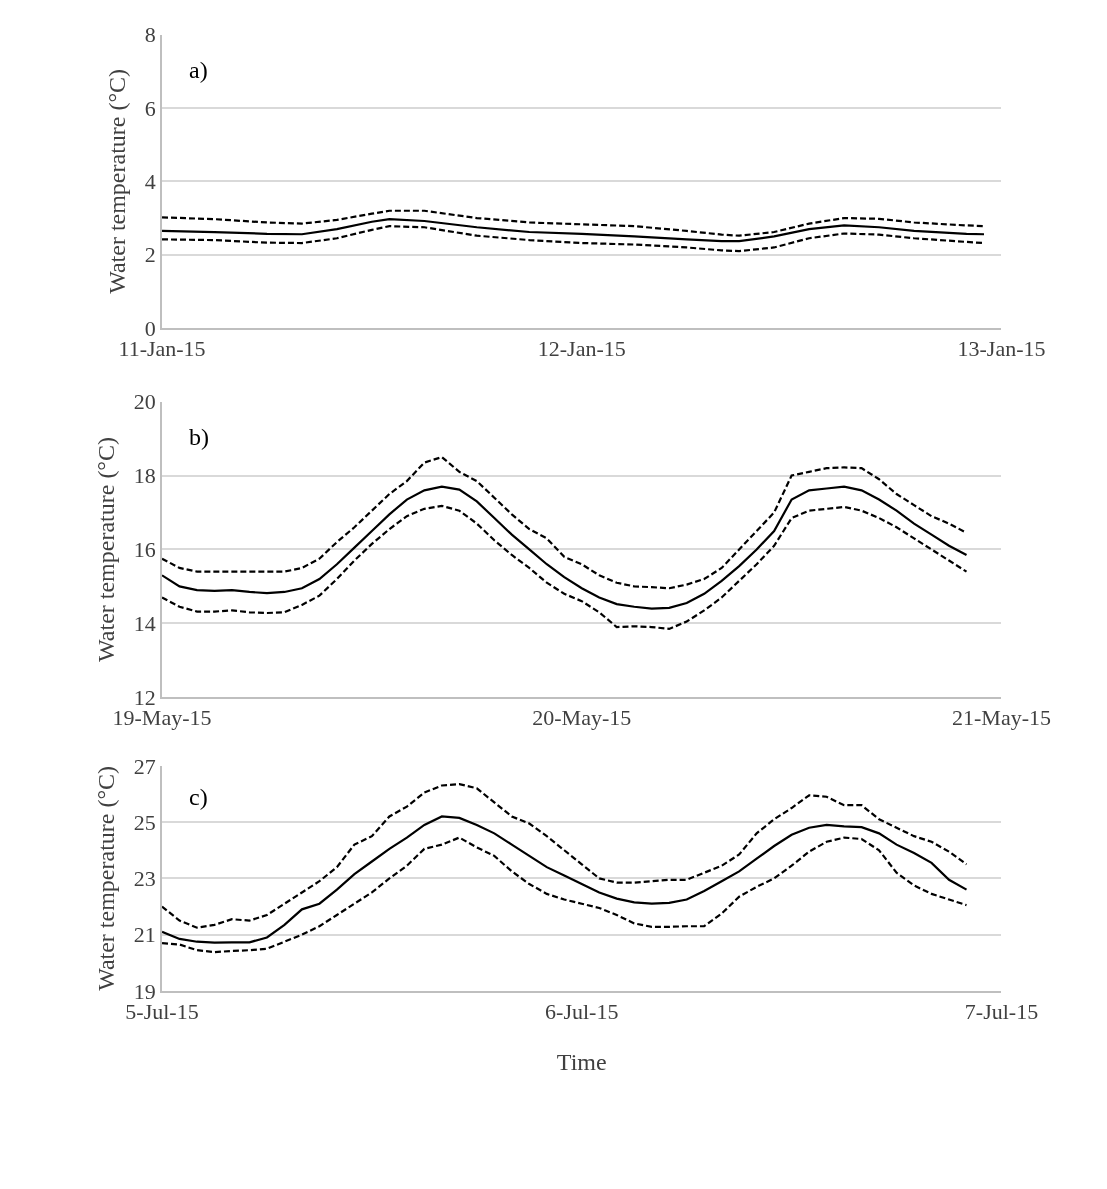 This screenshot has width=1107, height=1189. What do you see at coordinates (150, 35) in the screenshot?
I see `y-tick-label: 8` at bounding box center [150, 35].